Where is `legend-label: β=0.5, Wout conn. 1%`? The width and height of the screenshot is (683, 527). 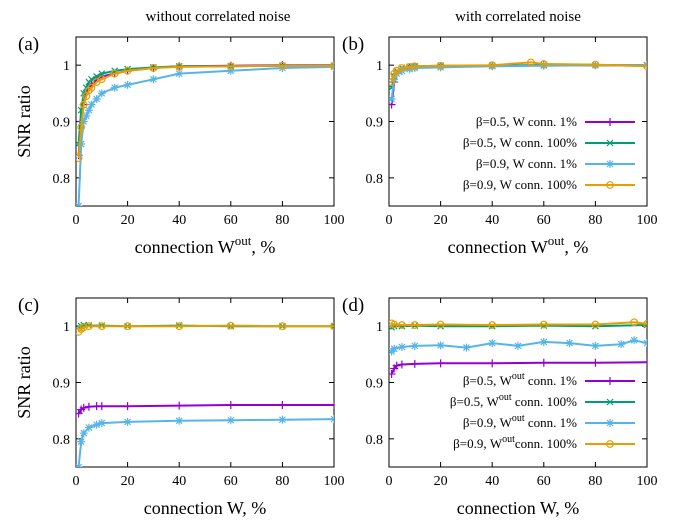 legend-label: β=0.5, Wout conn. 1% is located at coordinates (520, 379).